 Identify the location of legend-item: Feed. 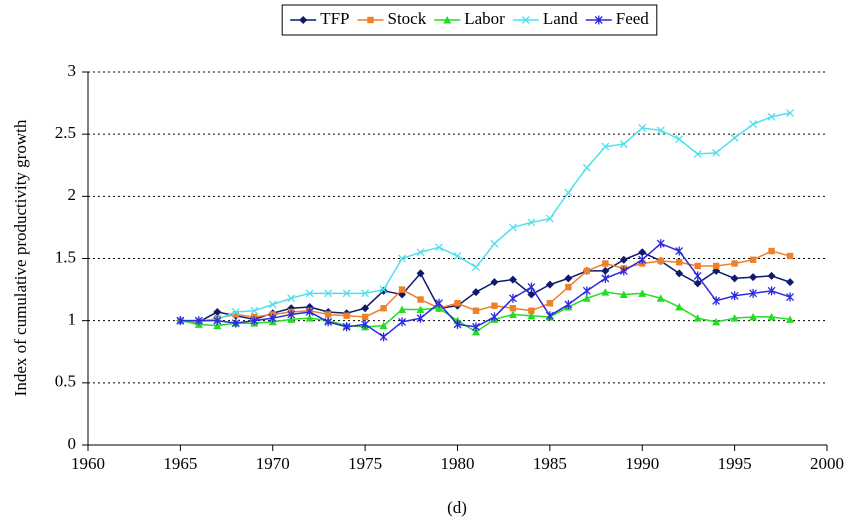
(617, 18).